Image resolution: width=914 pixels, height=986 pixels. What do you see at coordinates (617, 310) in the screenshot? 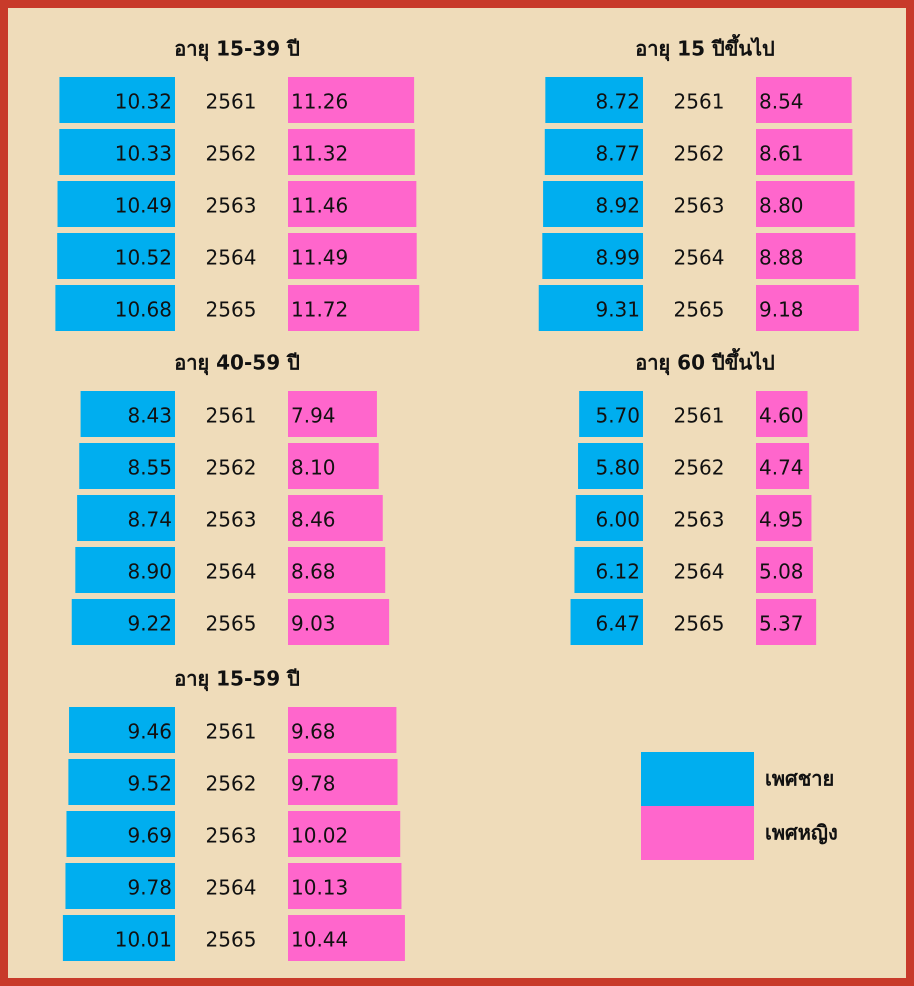
I see `male-value: 9.31` at bounding box center [617, 310].